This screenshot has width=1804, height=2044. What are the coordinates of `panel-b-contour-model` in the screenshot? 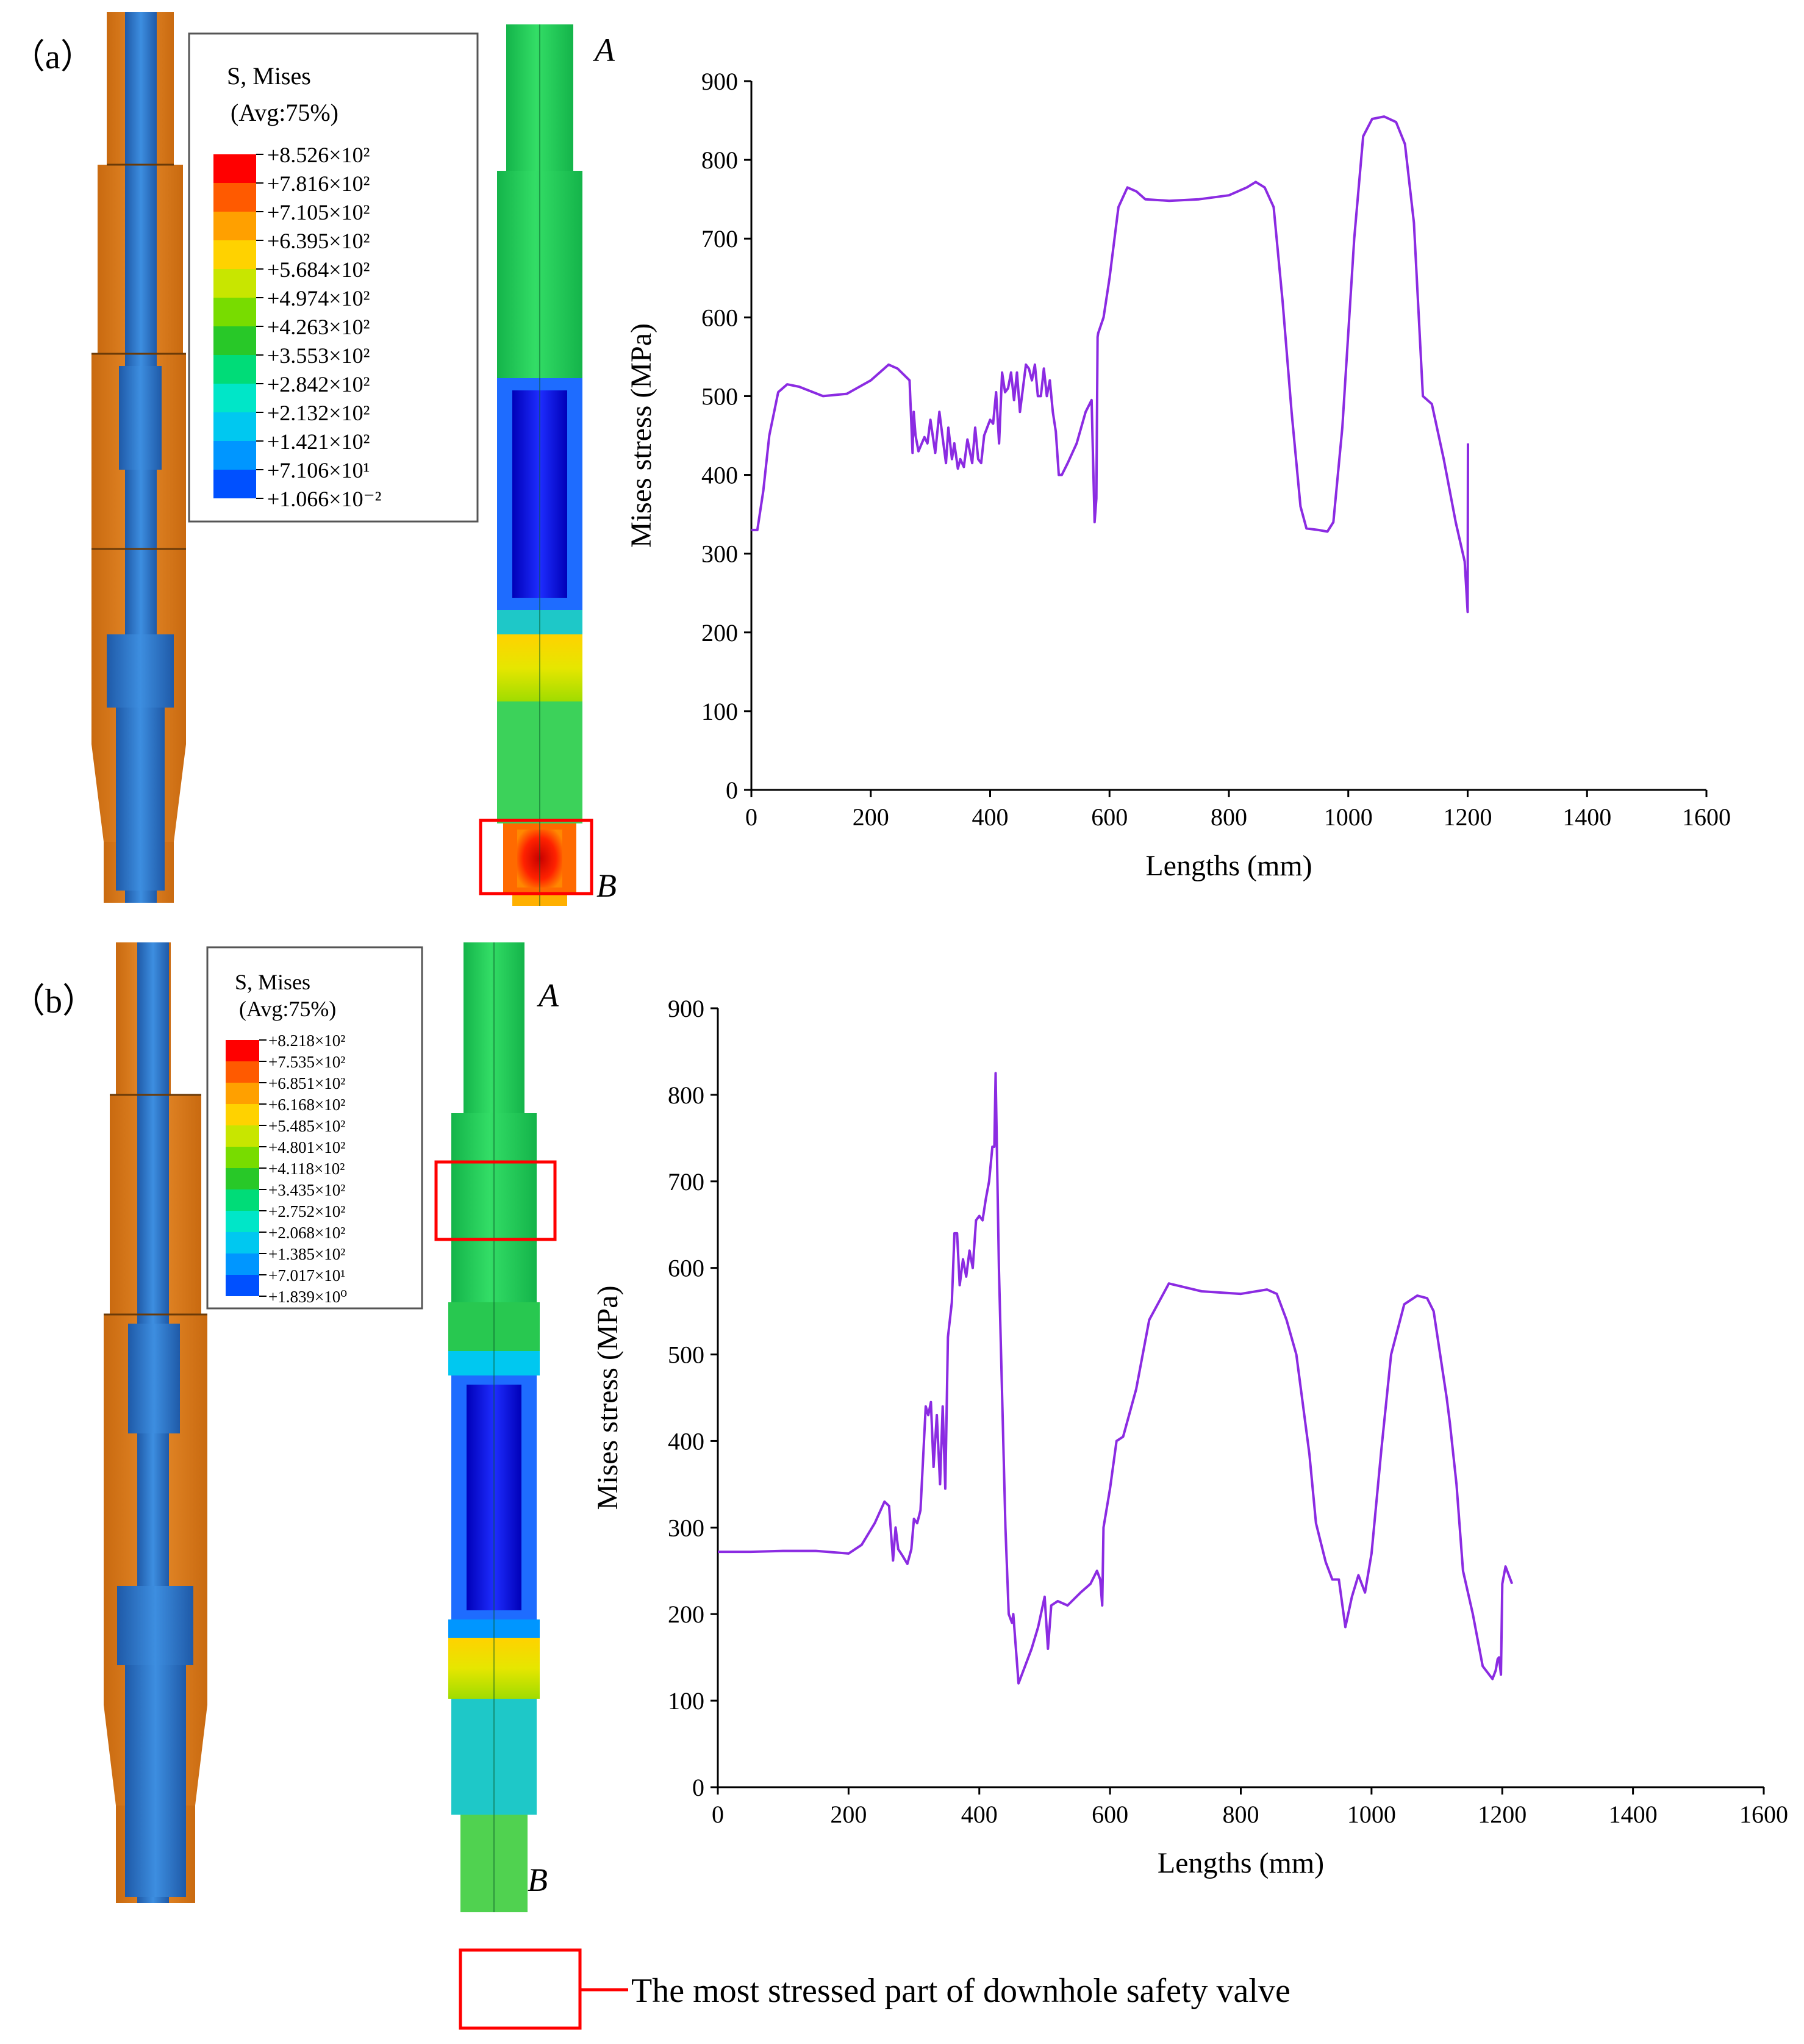 It's located at (494, 1427).